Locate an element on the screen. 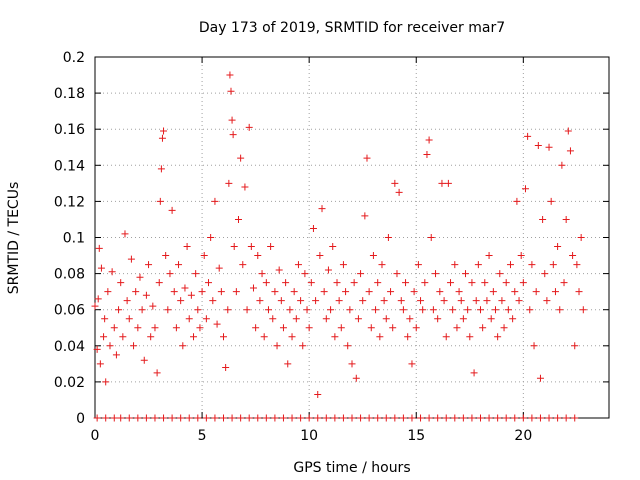  x-tick-label: 20 is located at coordinates (523, 436).